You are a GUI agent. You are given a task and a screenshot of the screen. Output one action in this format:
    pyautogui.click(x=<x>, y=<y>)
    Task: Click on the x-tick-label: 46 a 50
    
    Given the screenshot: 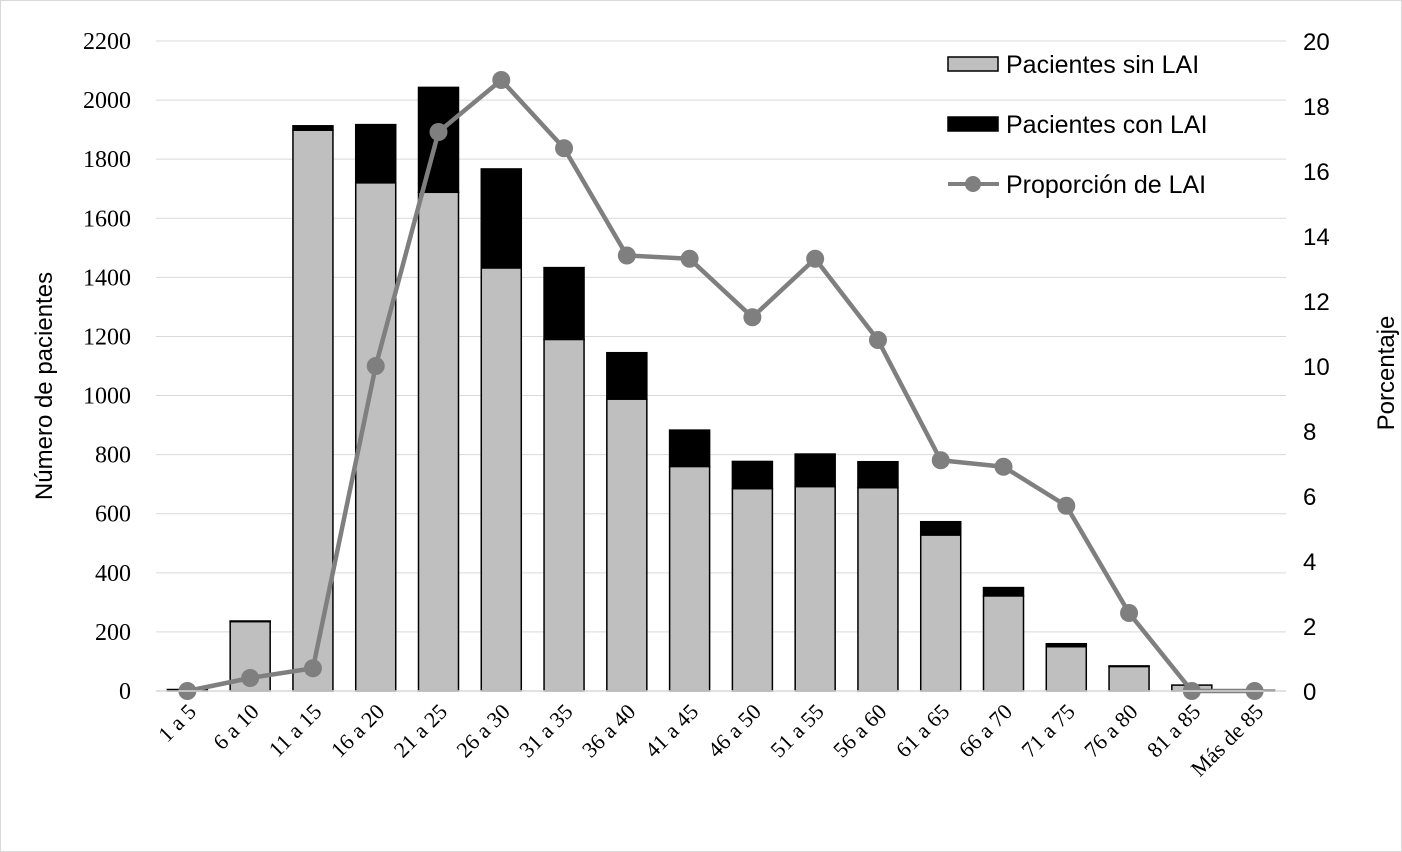 What is the action you would take?
    pyautogui.click(x=733, y=730)
    